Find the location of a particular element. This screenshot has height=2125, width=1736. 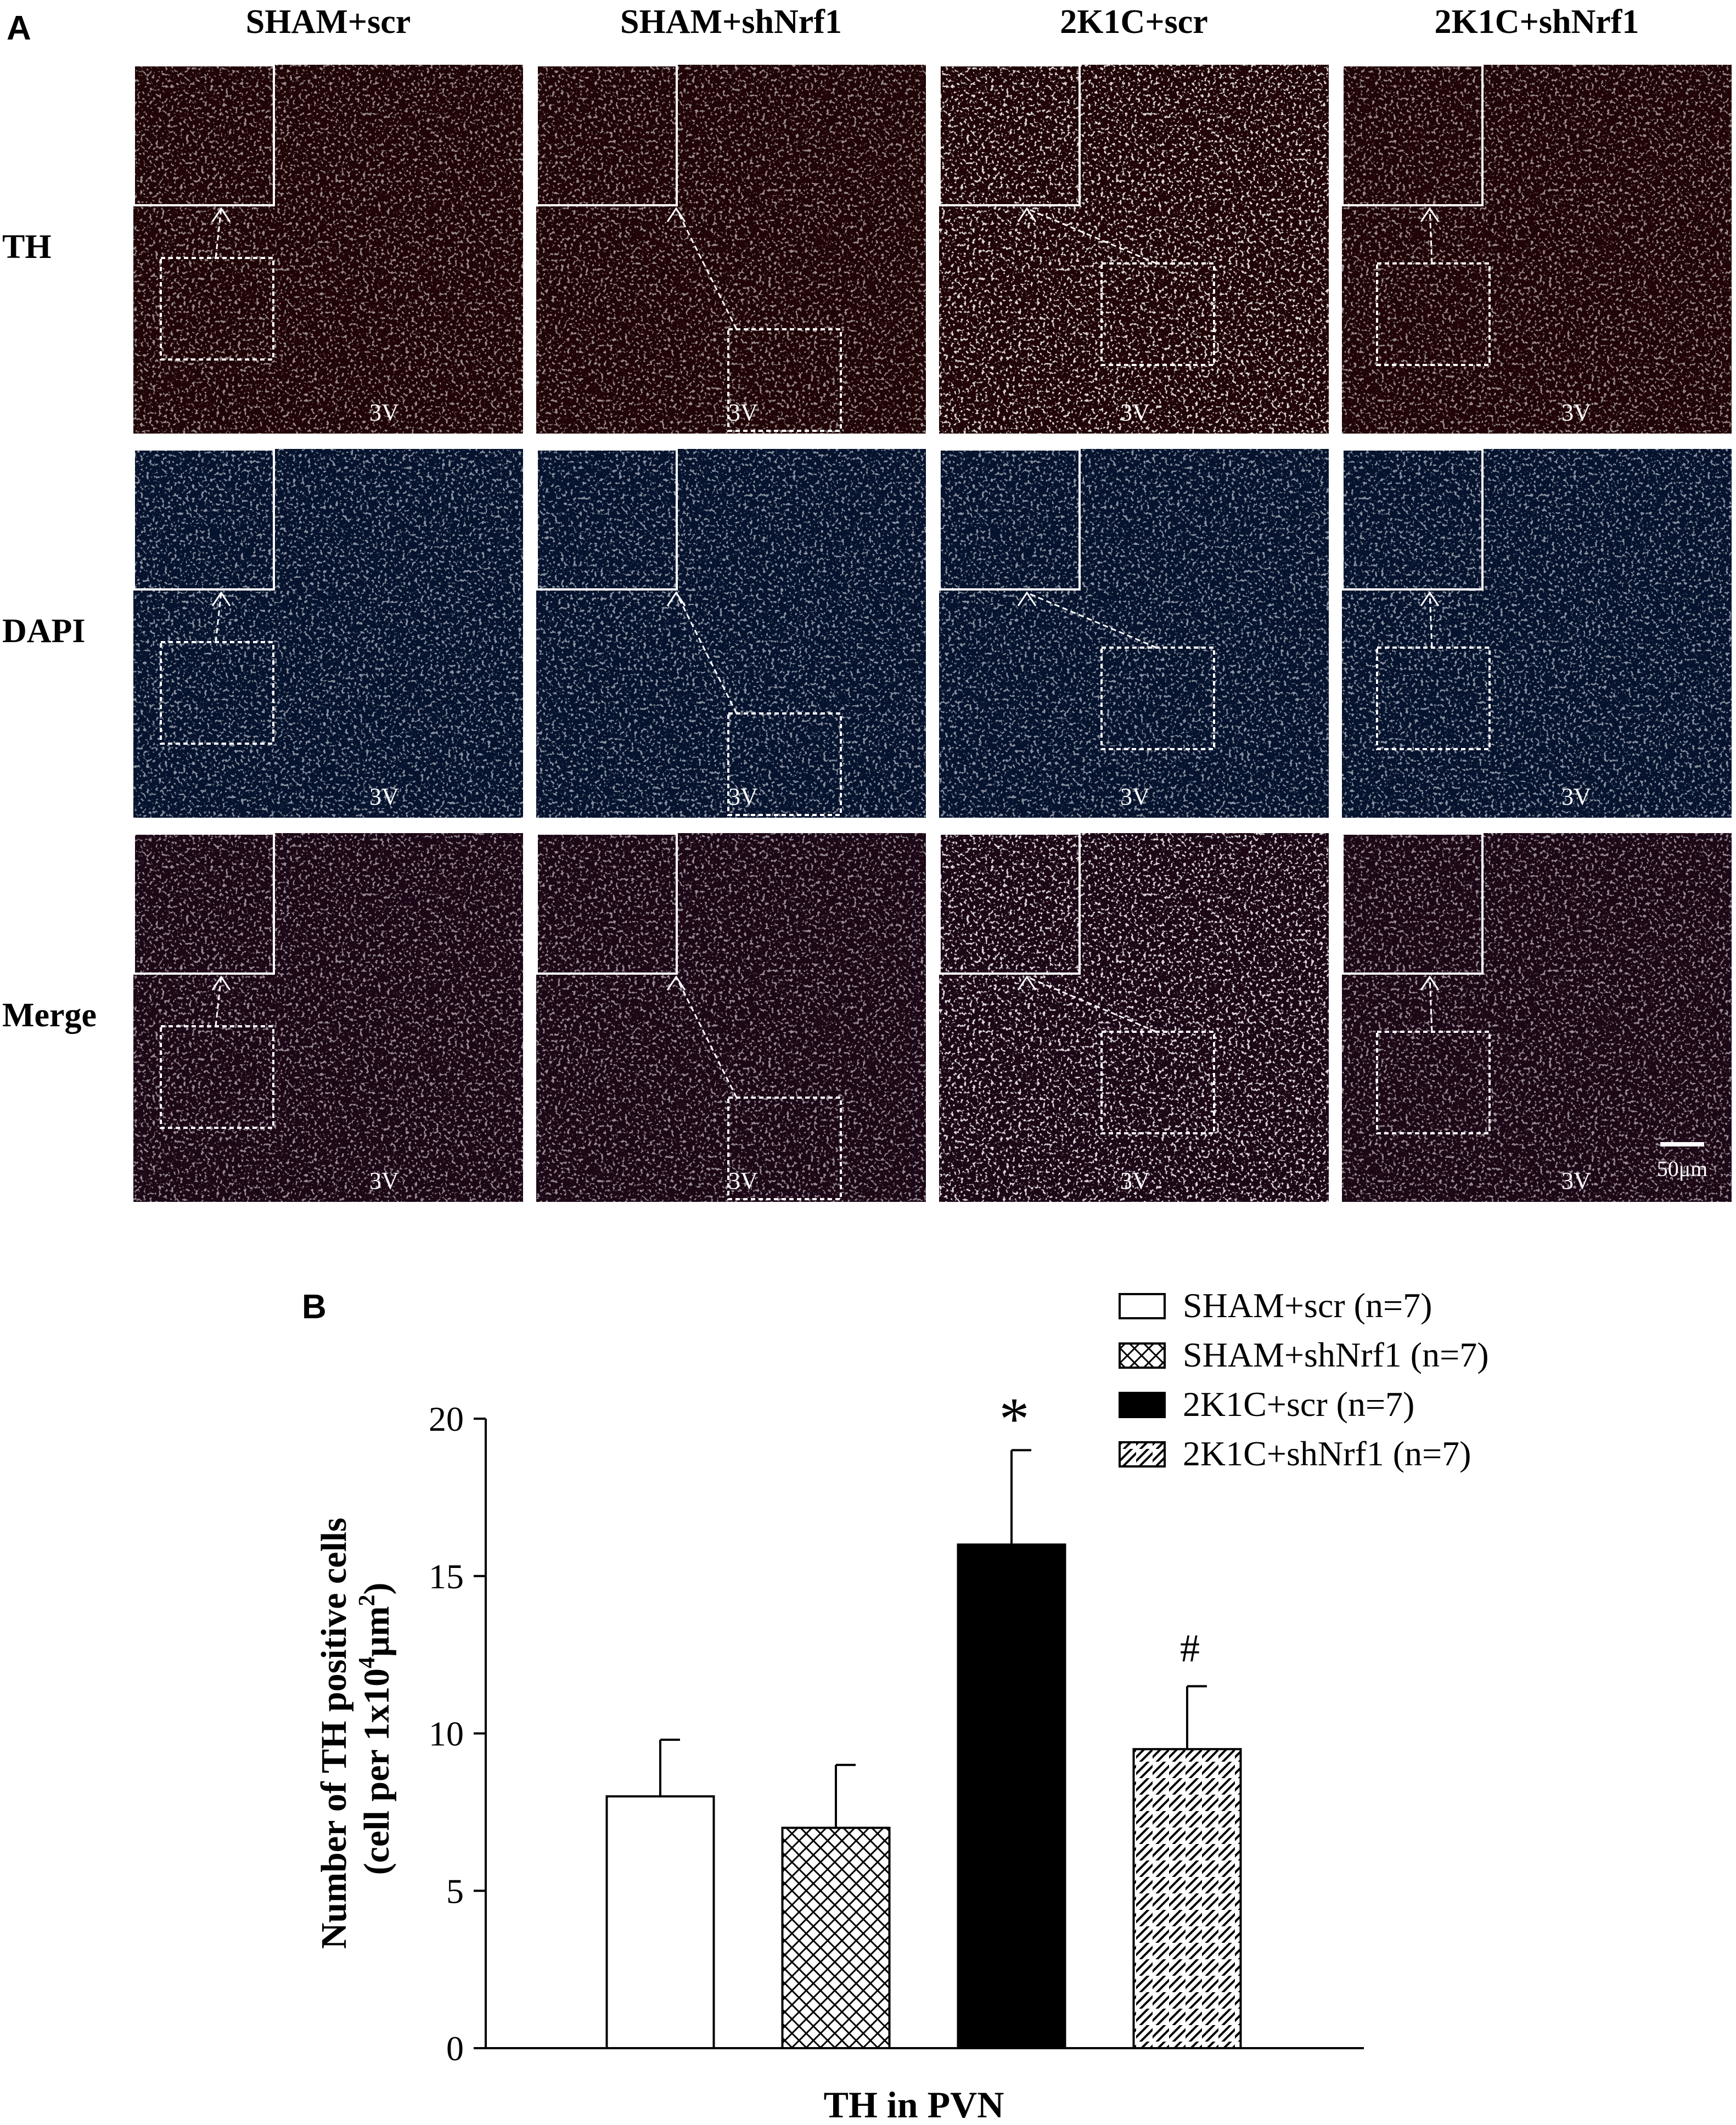

column-header: SHAM+shNrf1 is located at coordinates (731, 22).